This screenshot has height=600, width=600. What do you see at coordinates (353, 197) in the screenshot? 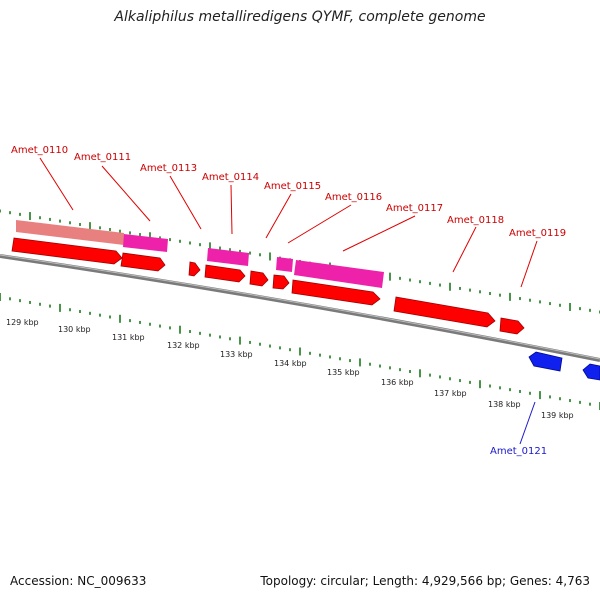
I see `gene-label: Amet_0116` at bounding box center [353, 197].